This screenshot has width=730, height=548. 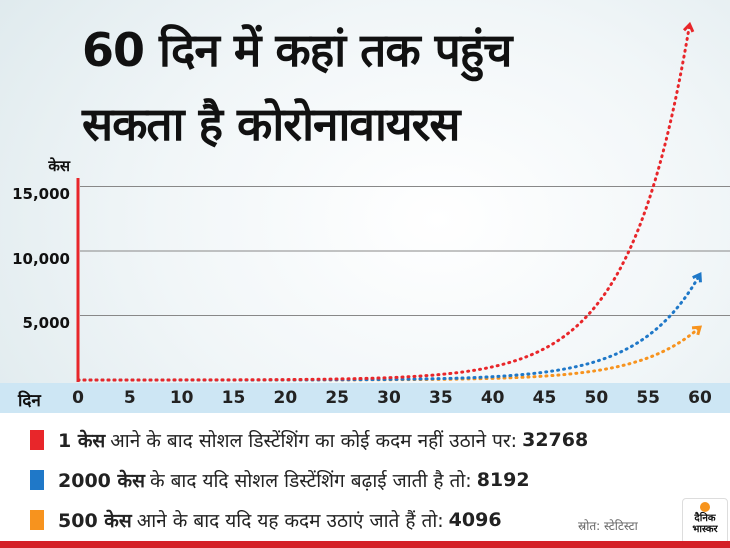 What do you see at coordinates (555, 440) in the screenshot?
I see `legend-value: 32768` at bounding box center [555, 440].